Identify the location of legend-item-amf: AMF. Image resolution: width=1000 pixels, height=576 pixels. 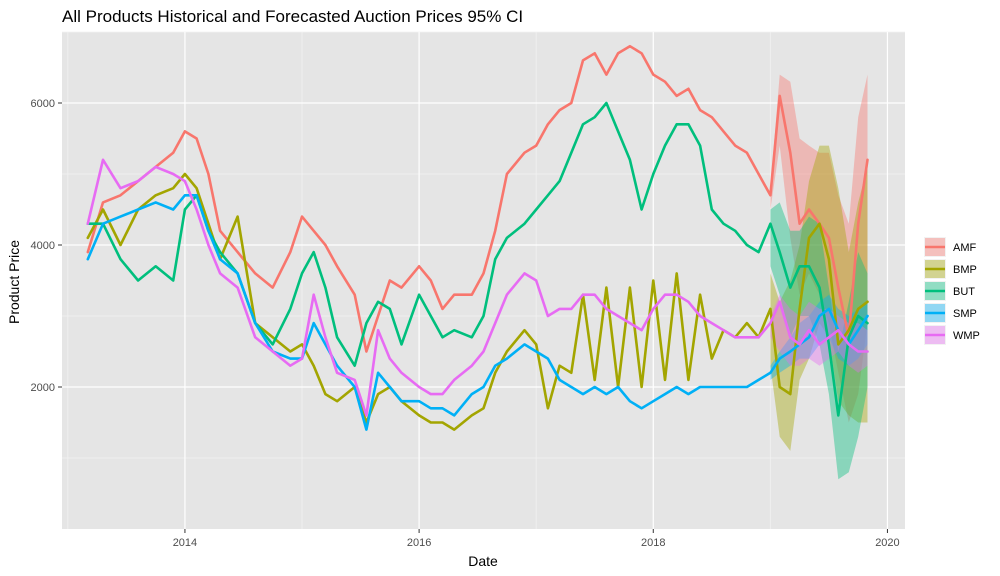
(950, 247).